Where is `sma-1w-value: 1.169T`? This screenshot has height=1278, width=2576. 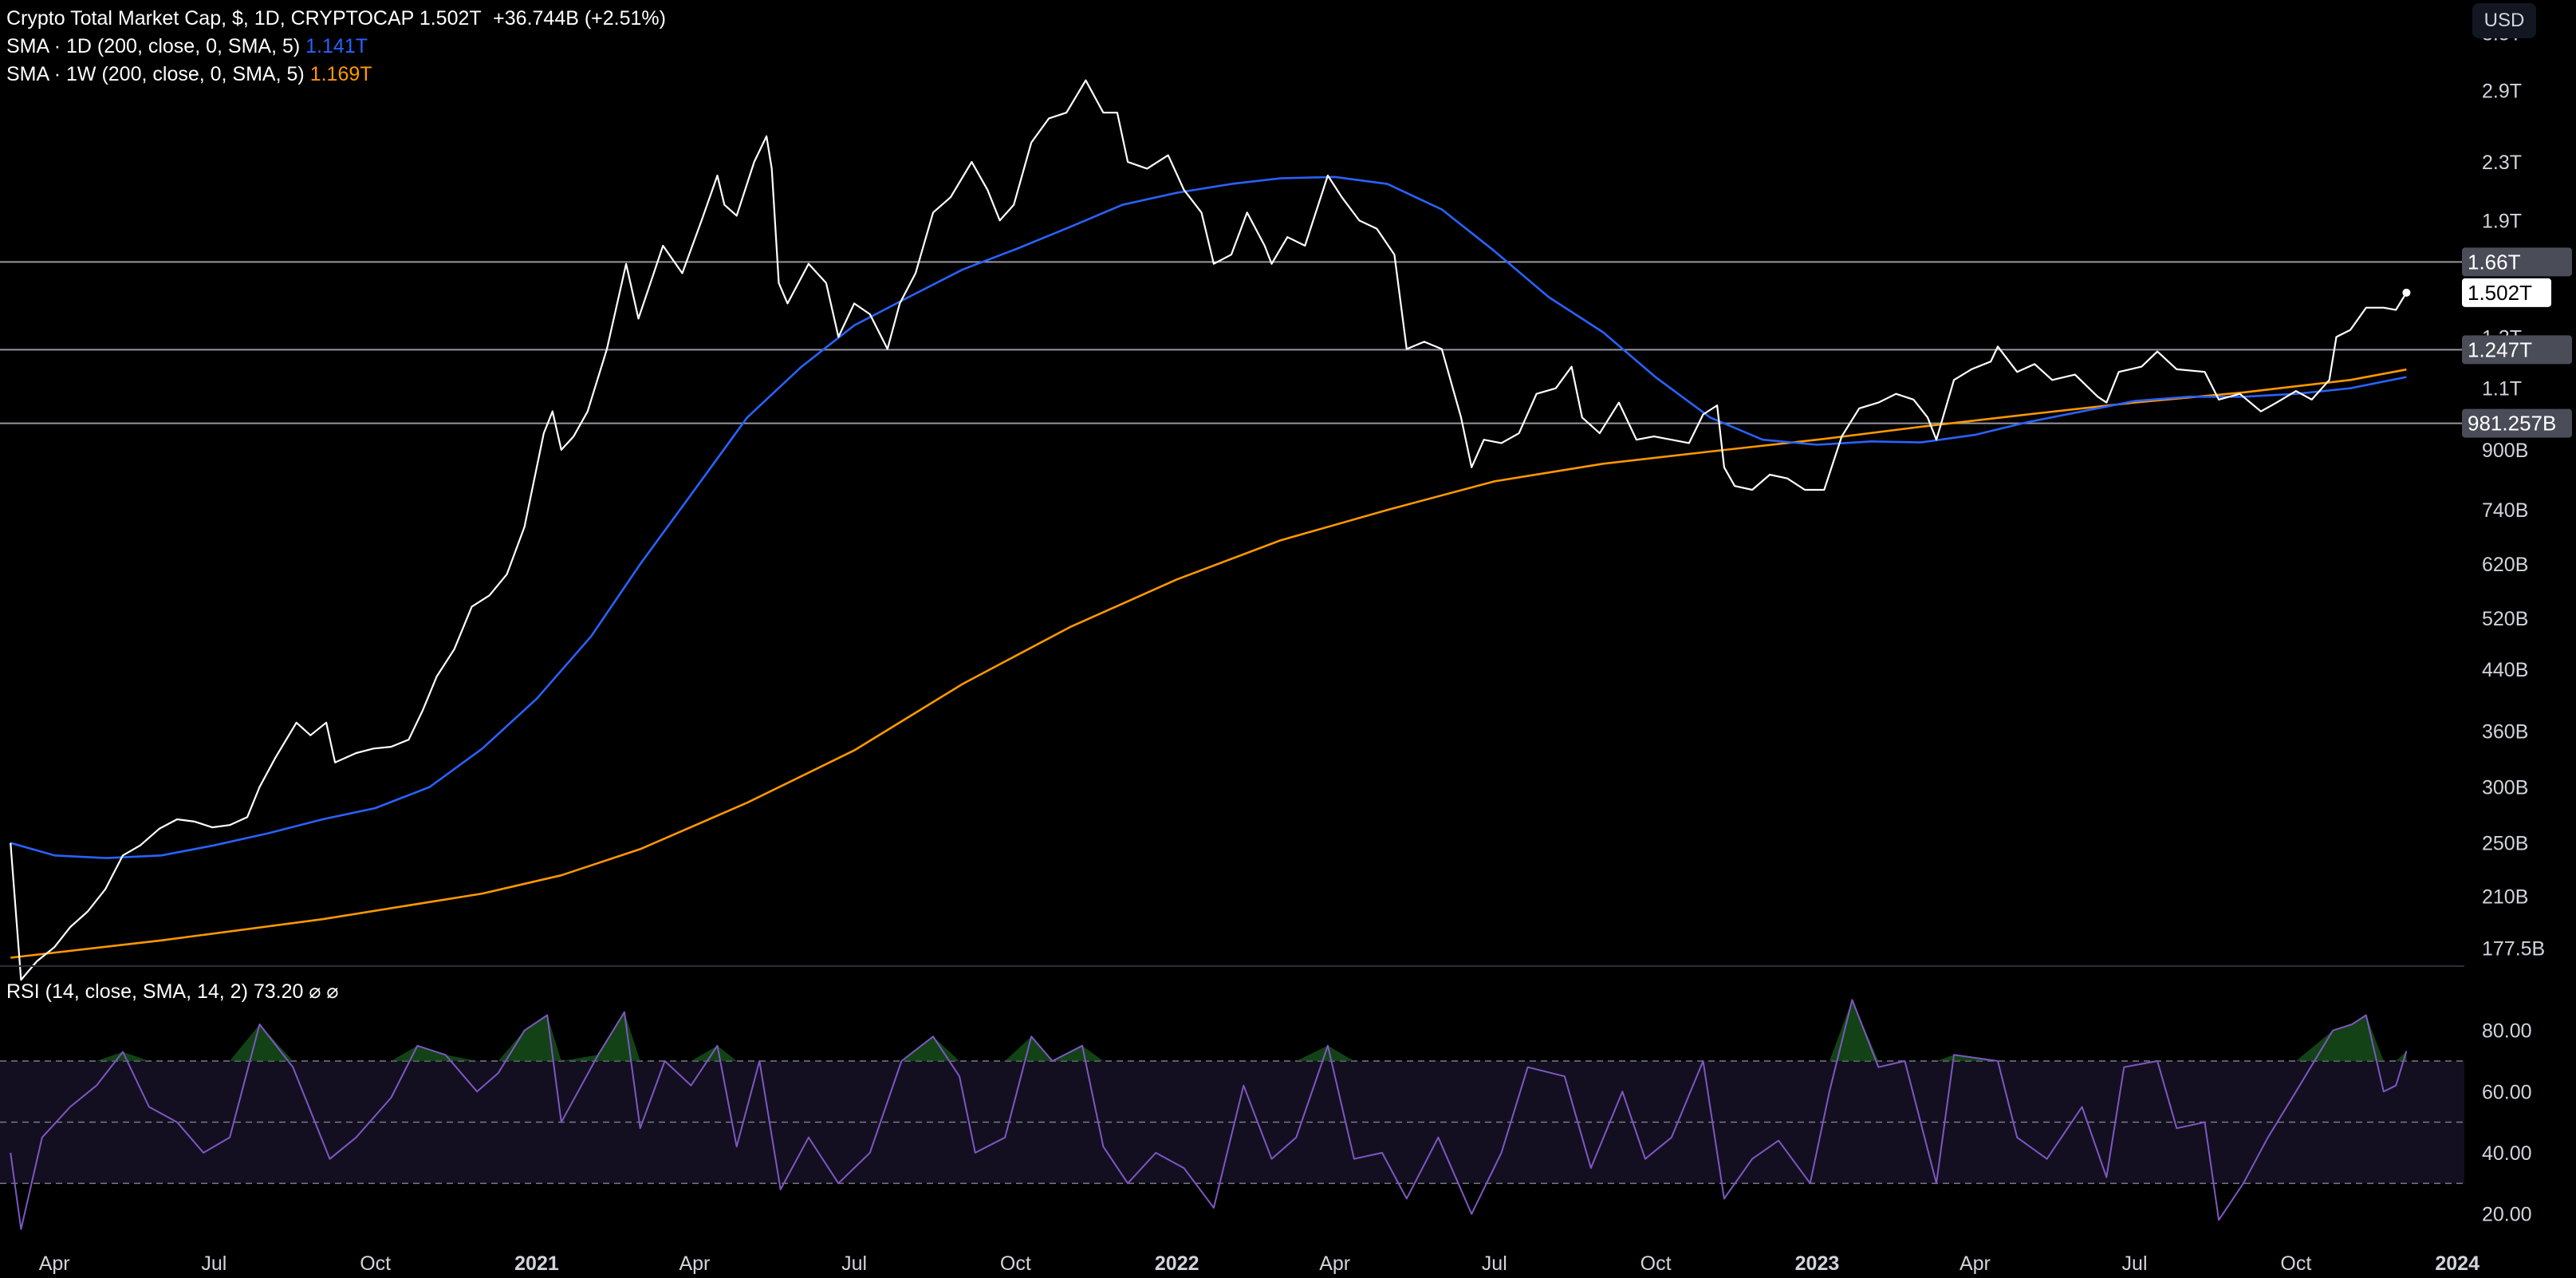 sma-1w-value: 1.169T is located at coordinates (340, 74).